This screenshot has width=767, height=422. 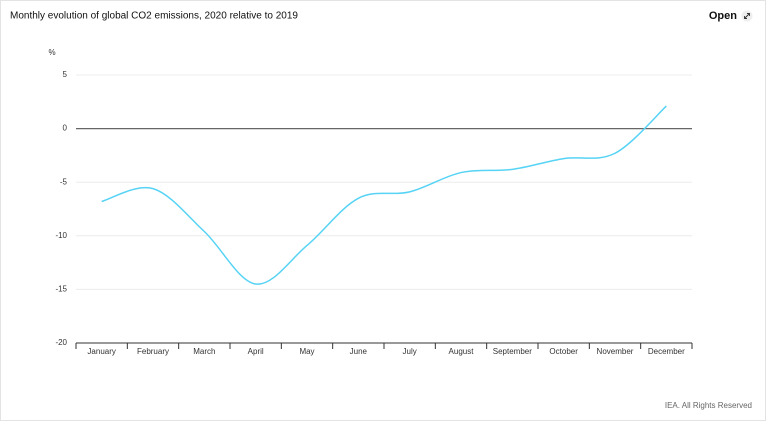 What do you see at coordinates (61, 342) in the screenshot?
I see `y-tick-label: -20` at bounding box center [61, 342].